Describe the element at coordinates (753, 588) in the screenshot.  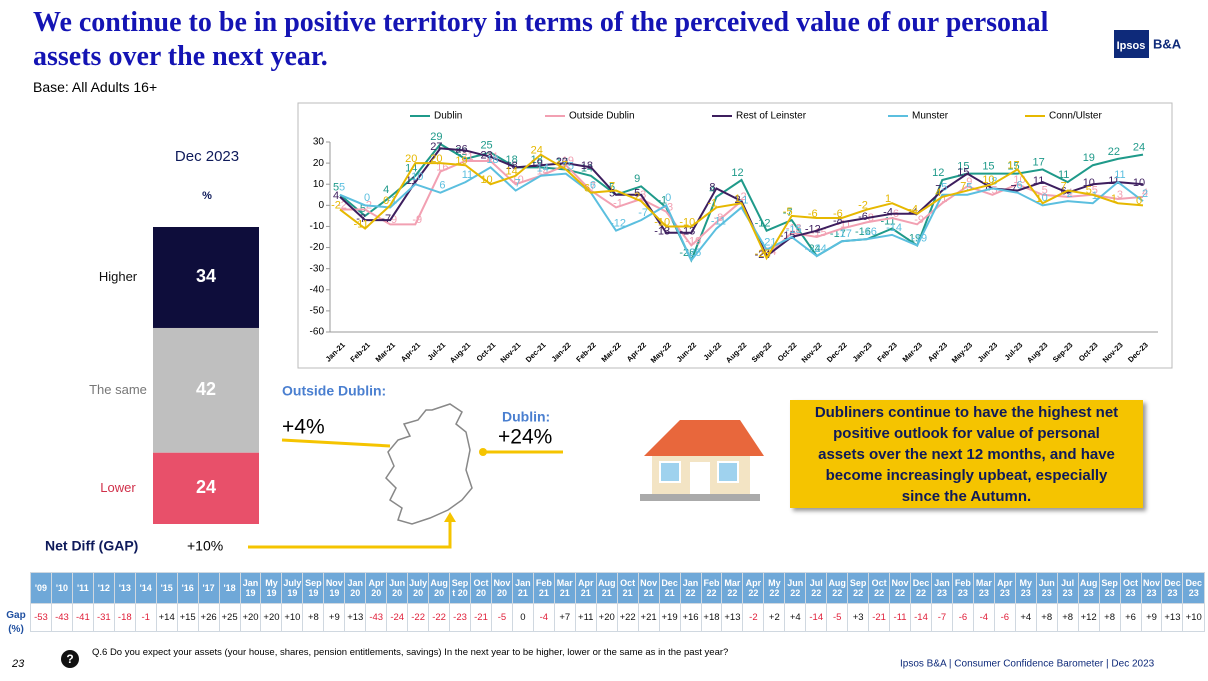
I see `gap-header: Apr 22` at that location.